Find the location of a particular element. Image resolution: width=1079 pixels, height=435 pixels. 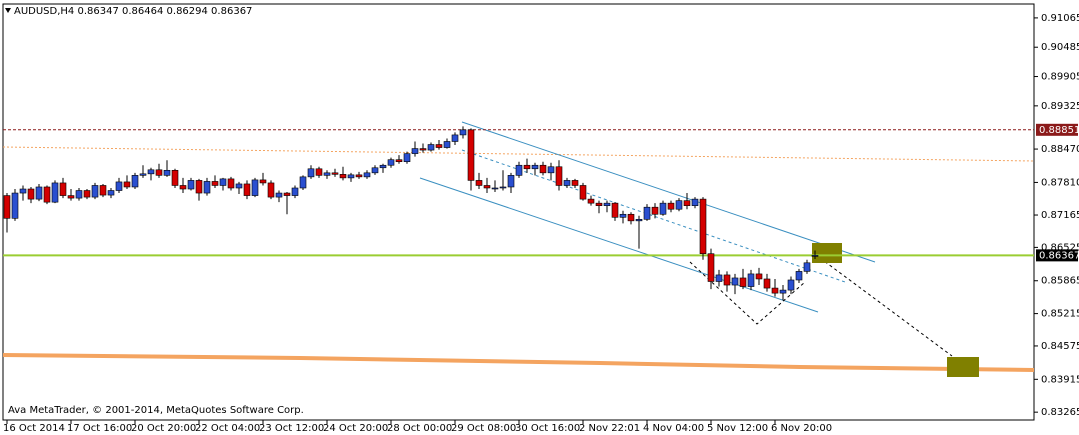

ma-line-thick is located at coordinates (518, 362).